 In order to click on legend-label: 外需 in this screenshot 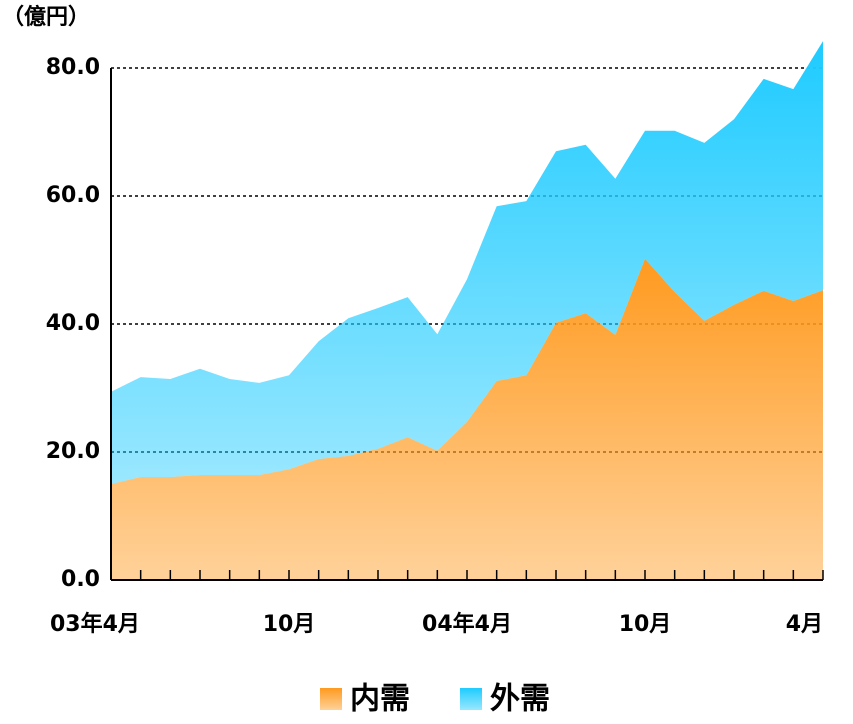, I will do `click(520, 699)`.